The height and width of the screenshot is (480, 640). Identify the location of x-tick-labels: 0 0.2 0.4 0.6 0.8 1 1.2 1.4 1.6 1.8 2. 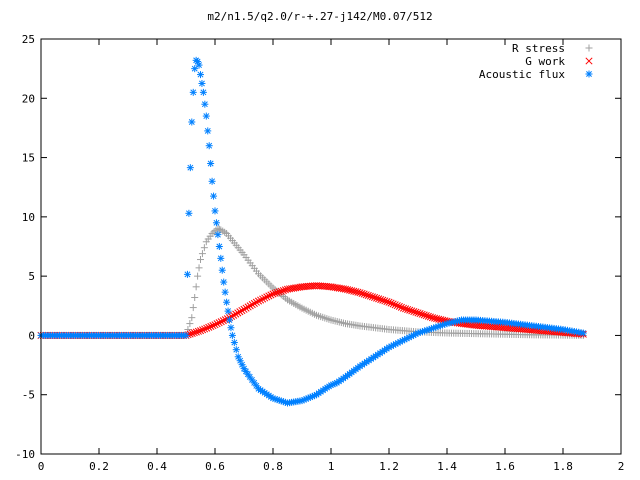
(331, 466).